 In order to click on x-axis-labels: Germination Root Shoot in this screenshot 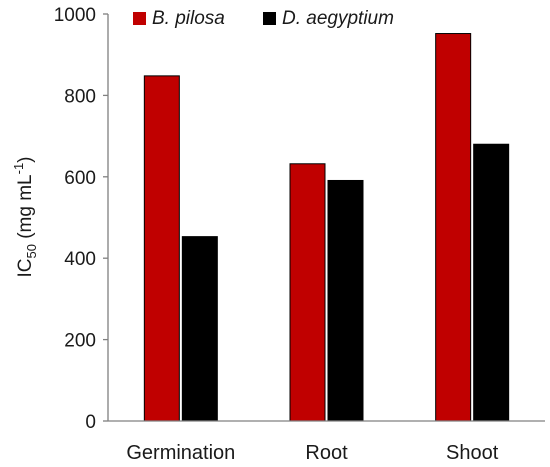, I will do `click(312, 453)`.